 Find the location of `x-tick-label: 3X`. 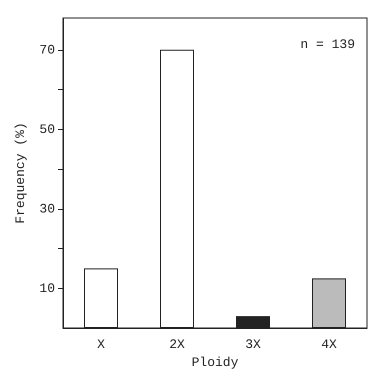

x-tick-label: 3X is located at coordinates (253, 344).